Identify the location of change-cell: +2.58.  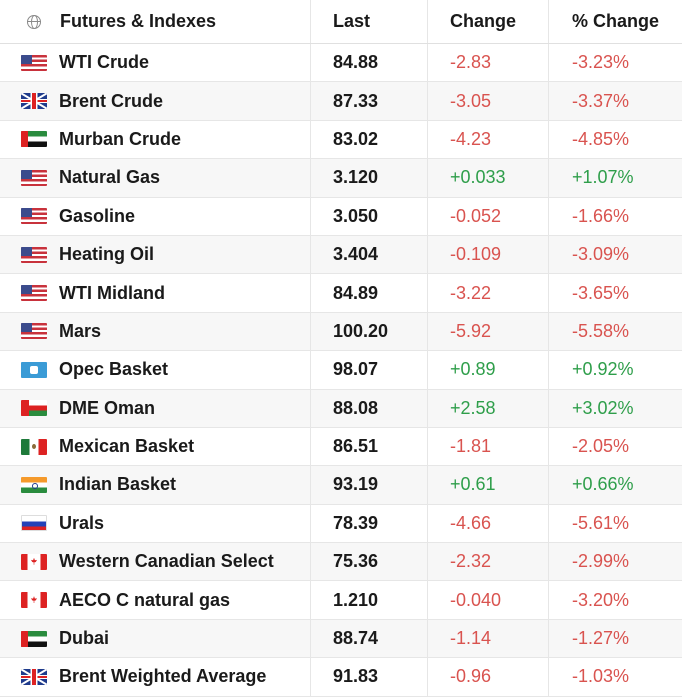
(487, 408).